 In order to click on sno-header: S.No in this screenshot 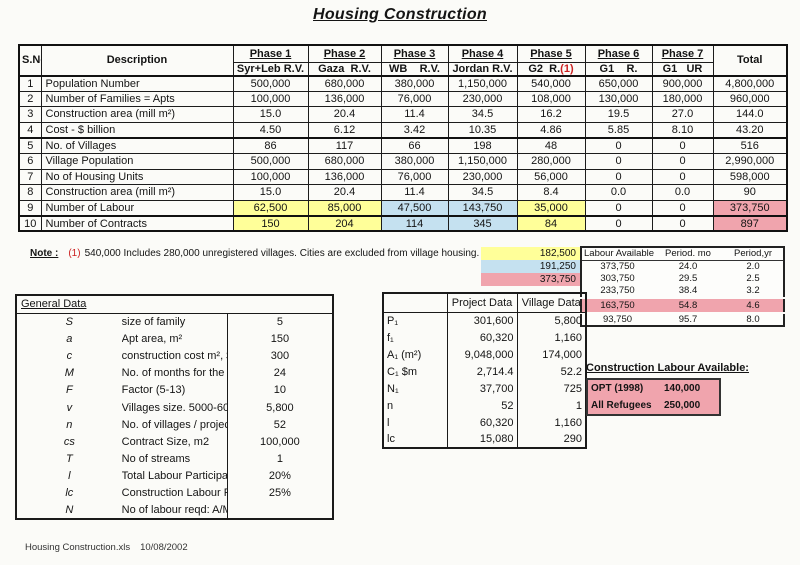, I will do `click(30, 60)`.